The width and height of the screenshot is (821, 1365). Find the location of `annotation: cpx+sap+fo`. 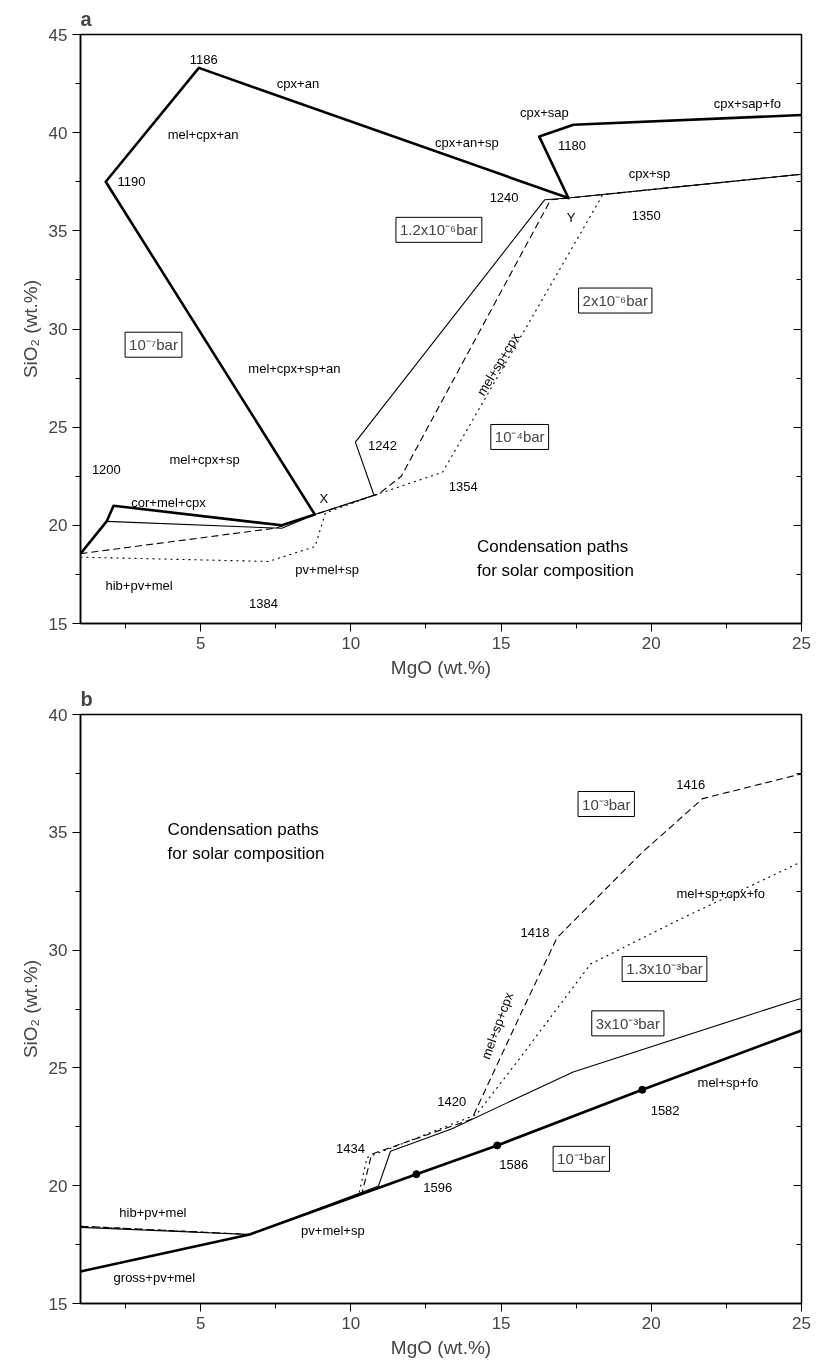

annotation: cpx+sap+fo is located at coordinates (747, 103).